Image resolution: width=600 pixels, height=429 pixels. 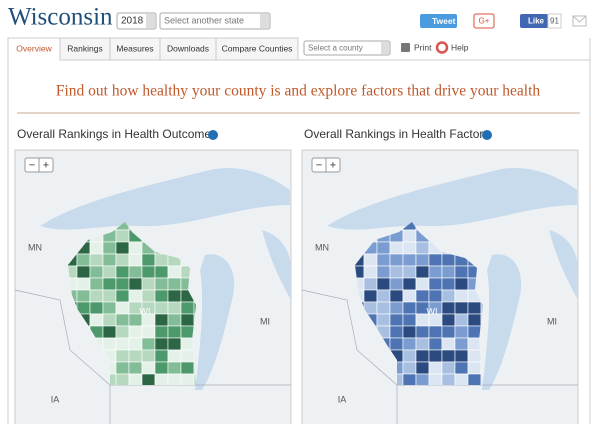 I want to click on print-link: Print, so click(x=423, y=47).